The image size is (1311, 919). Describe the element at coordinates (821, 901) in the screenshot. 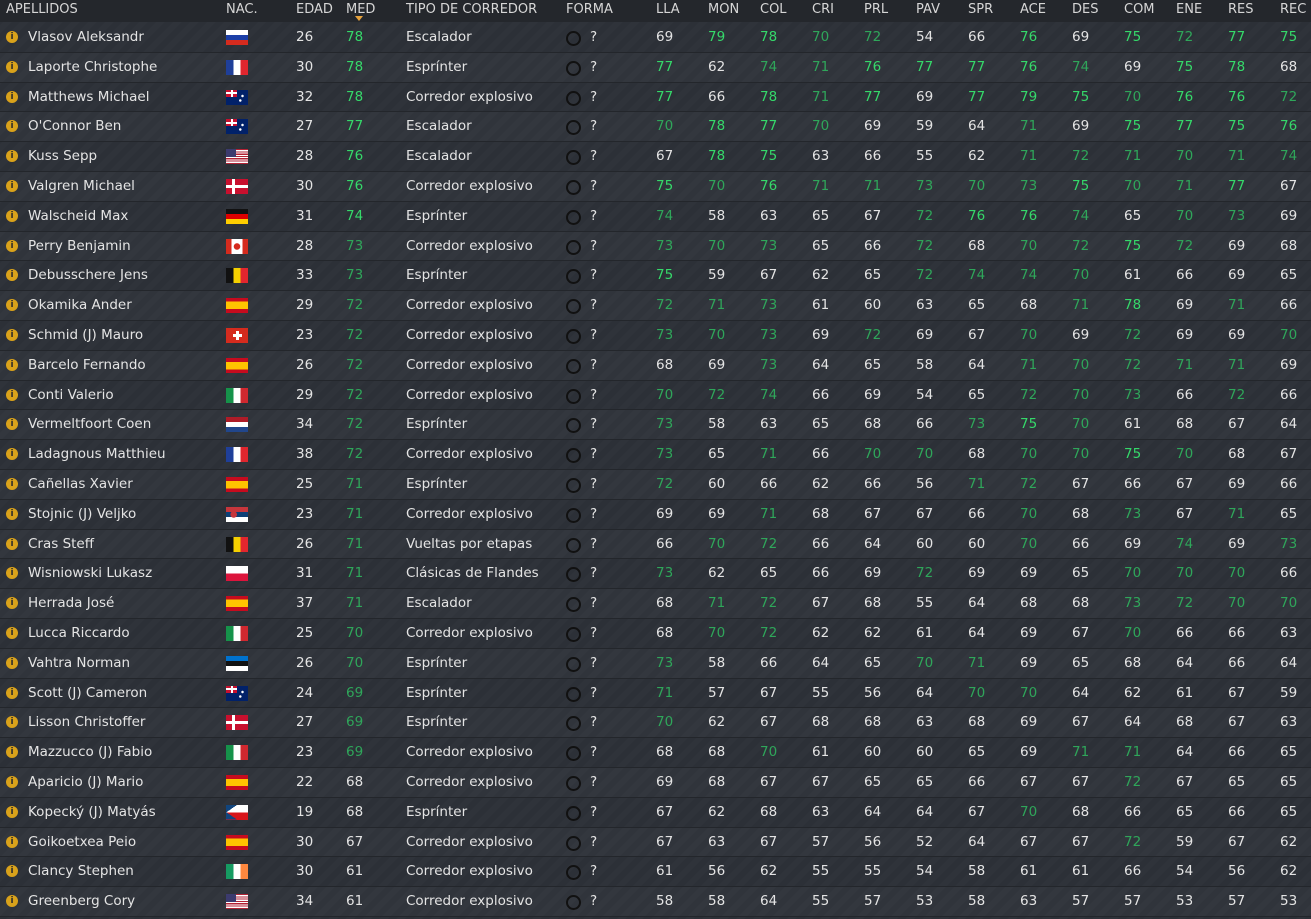

I see `stat-value: 55` at that location.